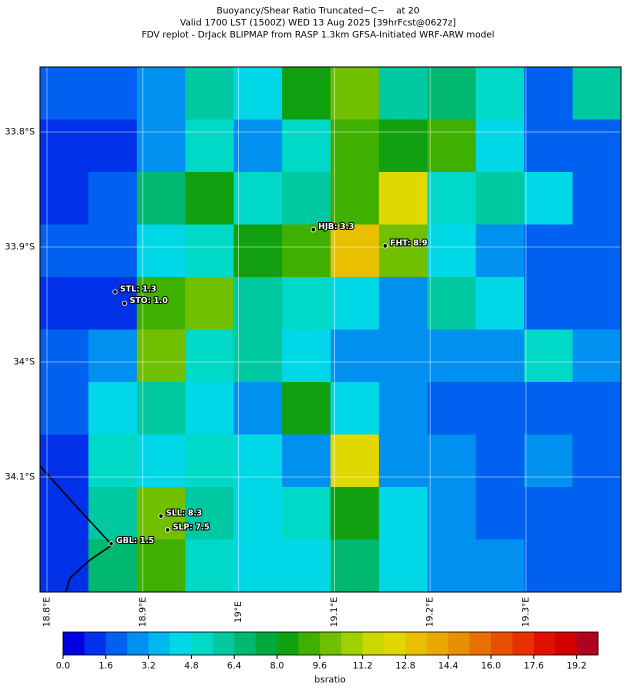 The image size is (628, 692). What do you see at coordinates (20, 477) in the screenshot?
I see `y-tick-label: 34.1°S` at bounding box center [20, 477].